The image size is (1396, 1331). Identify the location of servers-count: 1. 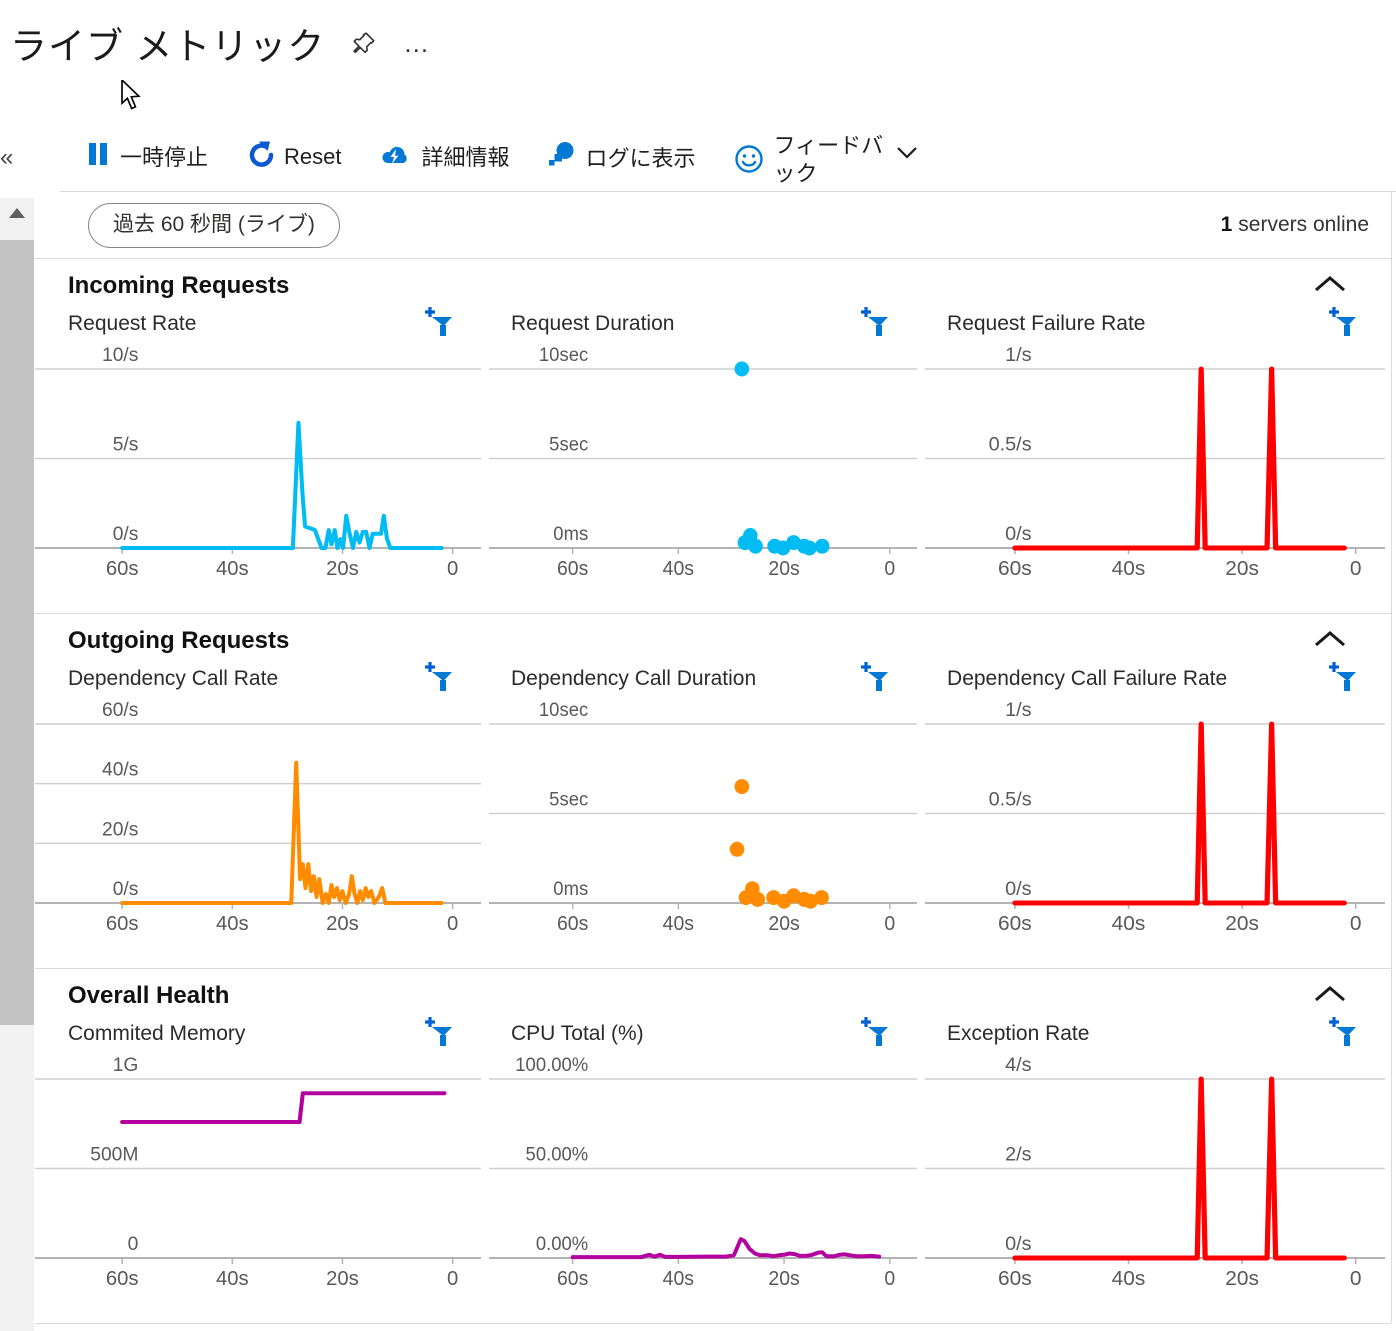
(1226, 224).